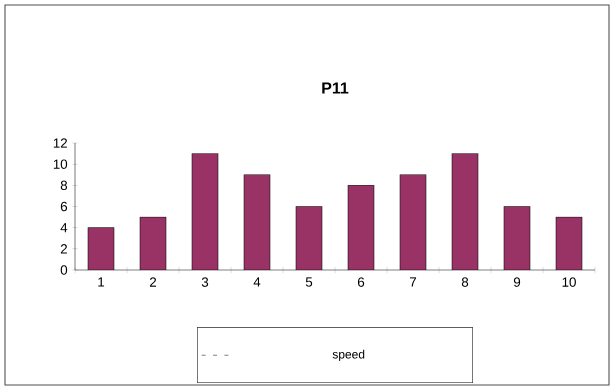  What do you see at coordinates (101, 282) in the screenshot?
I see `x-tick-label: 1` at bounding box center [101, 282].